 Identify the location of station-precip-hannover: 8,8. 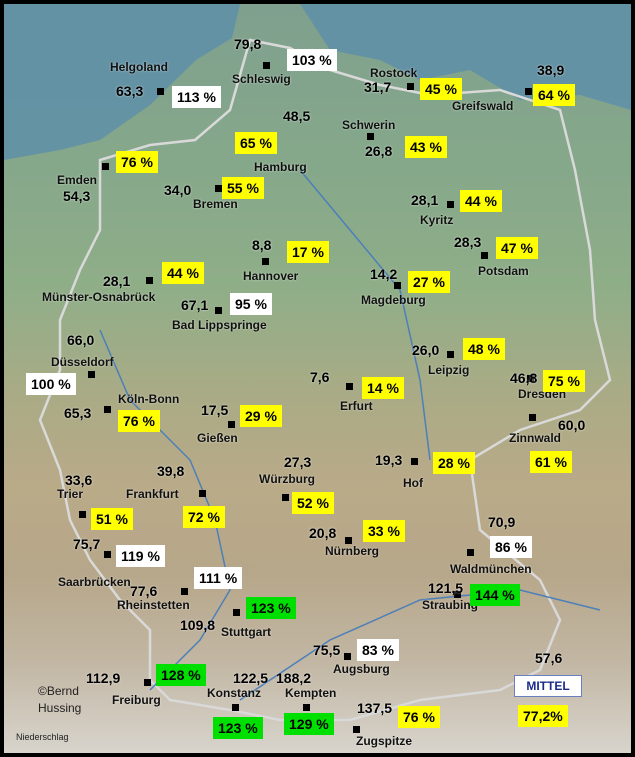
(262, 245).